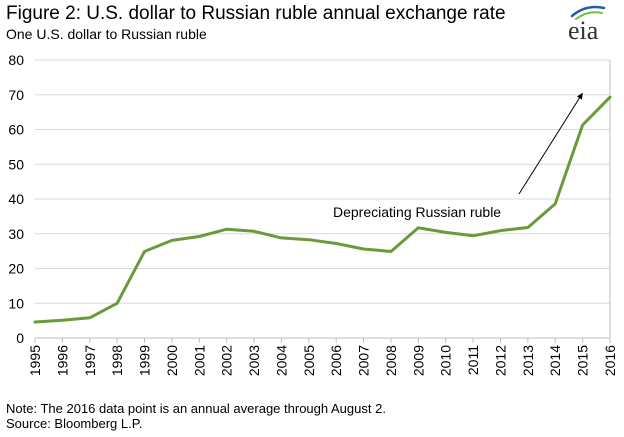 Image resolution: width=624 pixels, height=437 pixels. I want to click on y-tick-label: 30, so click(16, 234).